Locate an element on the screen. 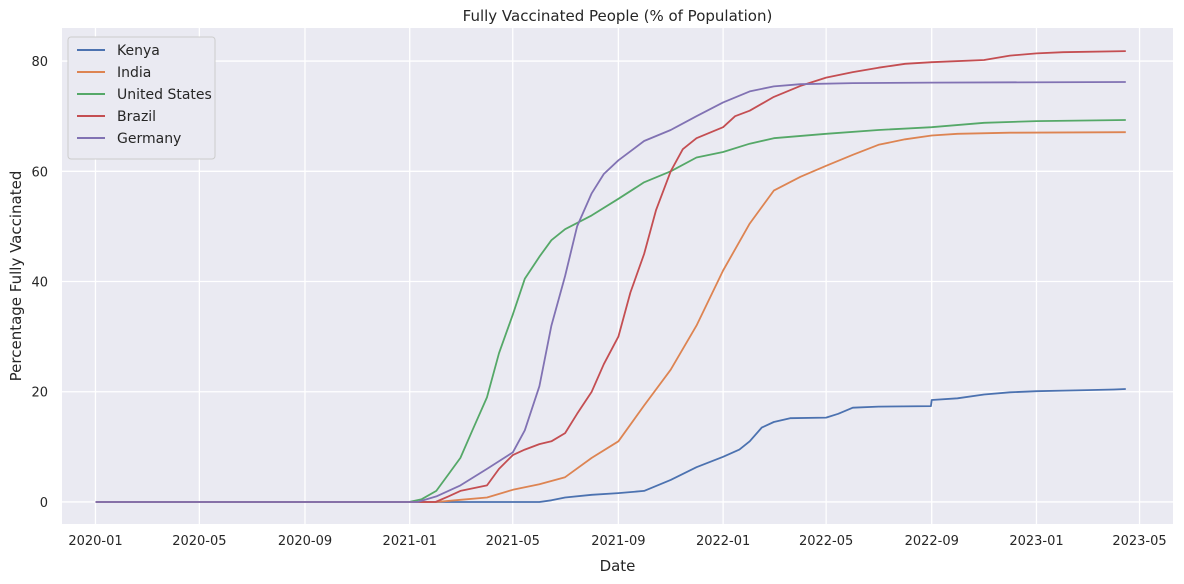 The width and height of the screenshot is (1184, 584). legend-label: United States is located at coordinates (164, 95).